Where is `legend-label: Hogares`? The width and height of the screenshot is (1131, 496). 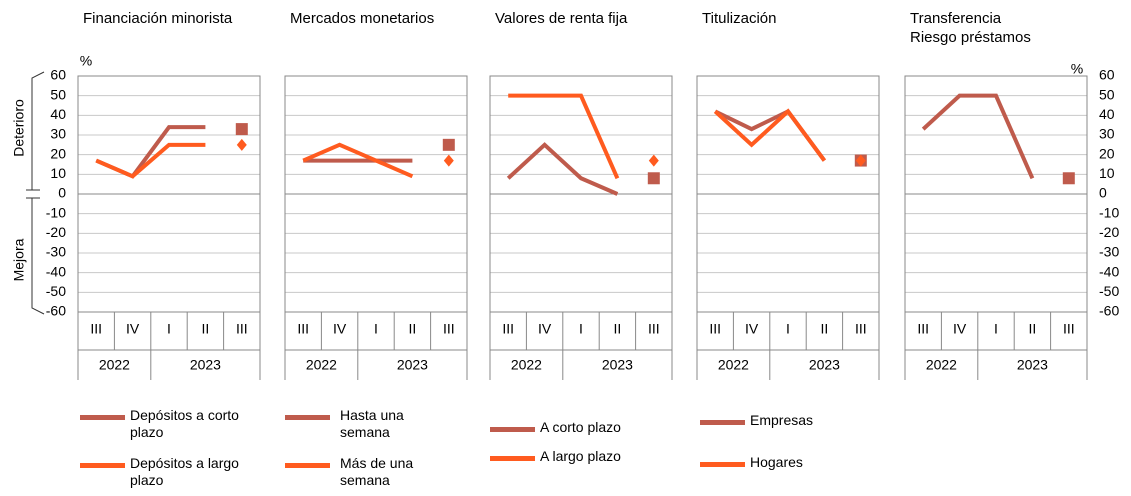 legend-label: Hogares is located at coordinates (776, 462).